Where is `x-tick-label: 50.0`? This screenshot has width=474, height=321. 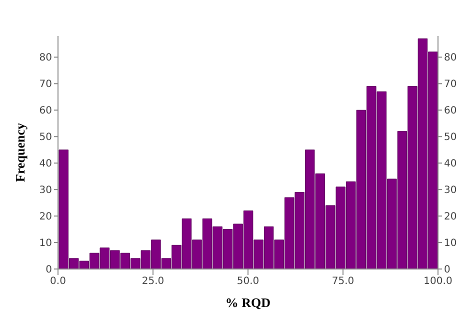 x-tick-label: 50.0 is located at coordinates (248, 282).